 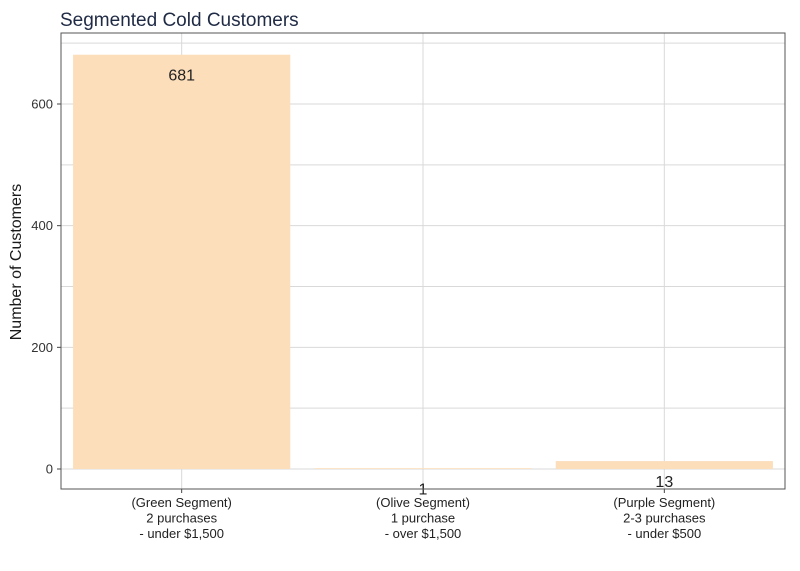 What do you see at coordinates (423, 502) in the screenshot?
I see `x-category-label: (Olive Segment)` at bounding box center [423, 502].